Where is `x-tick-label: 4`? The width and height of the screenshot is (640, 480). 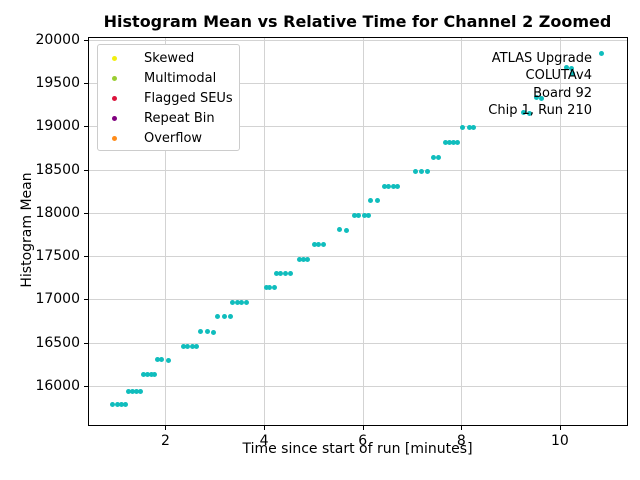
x-tick-label: 4 is located at coordinates (264, 441).